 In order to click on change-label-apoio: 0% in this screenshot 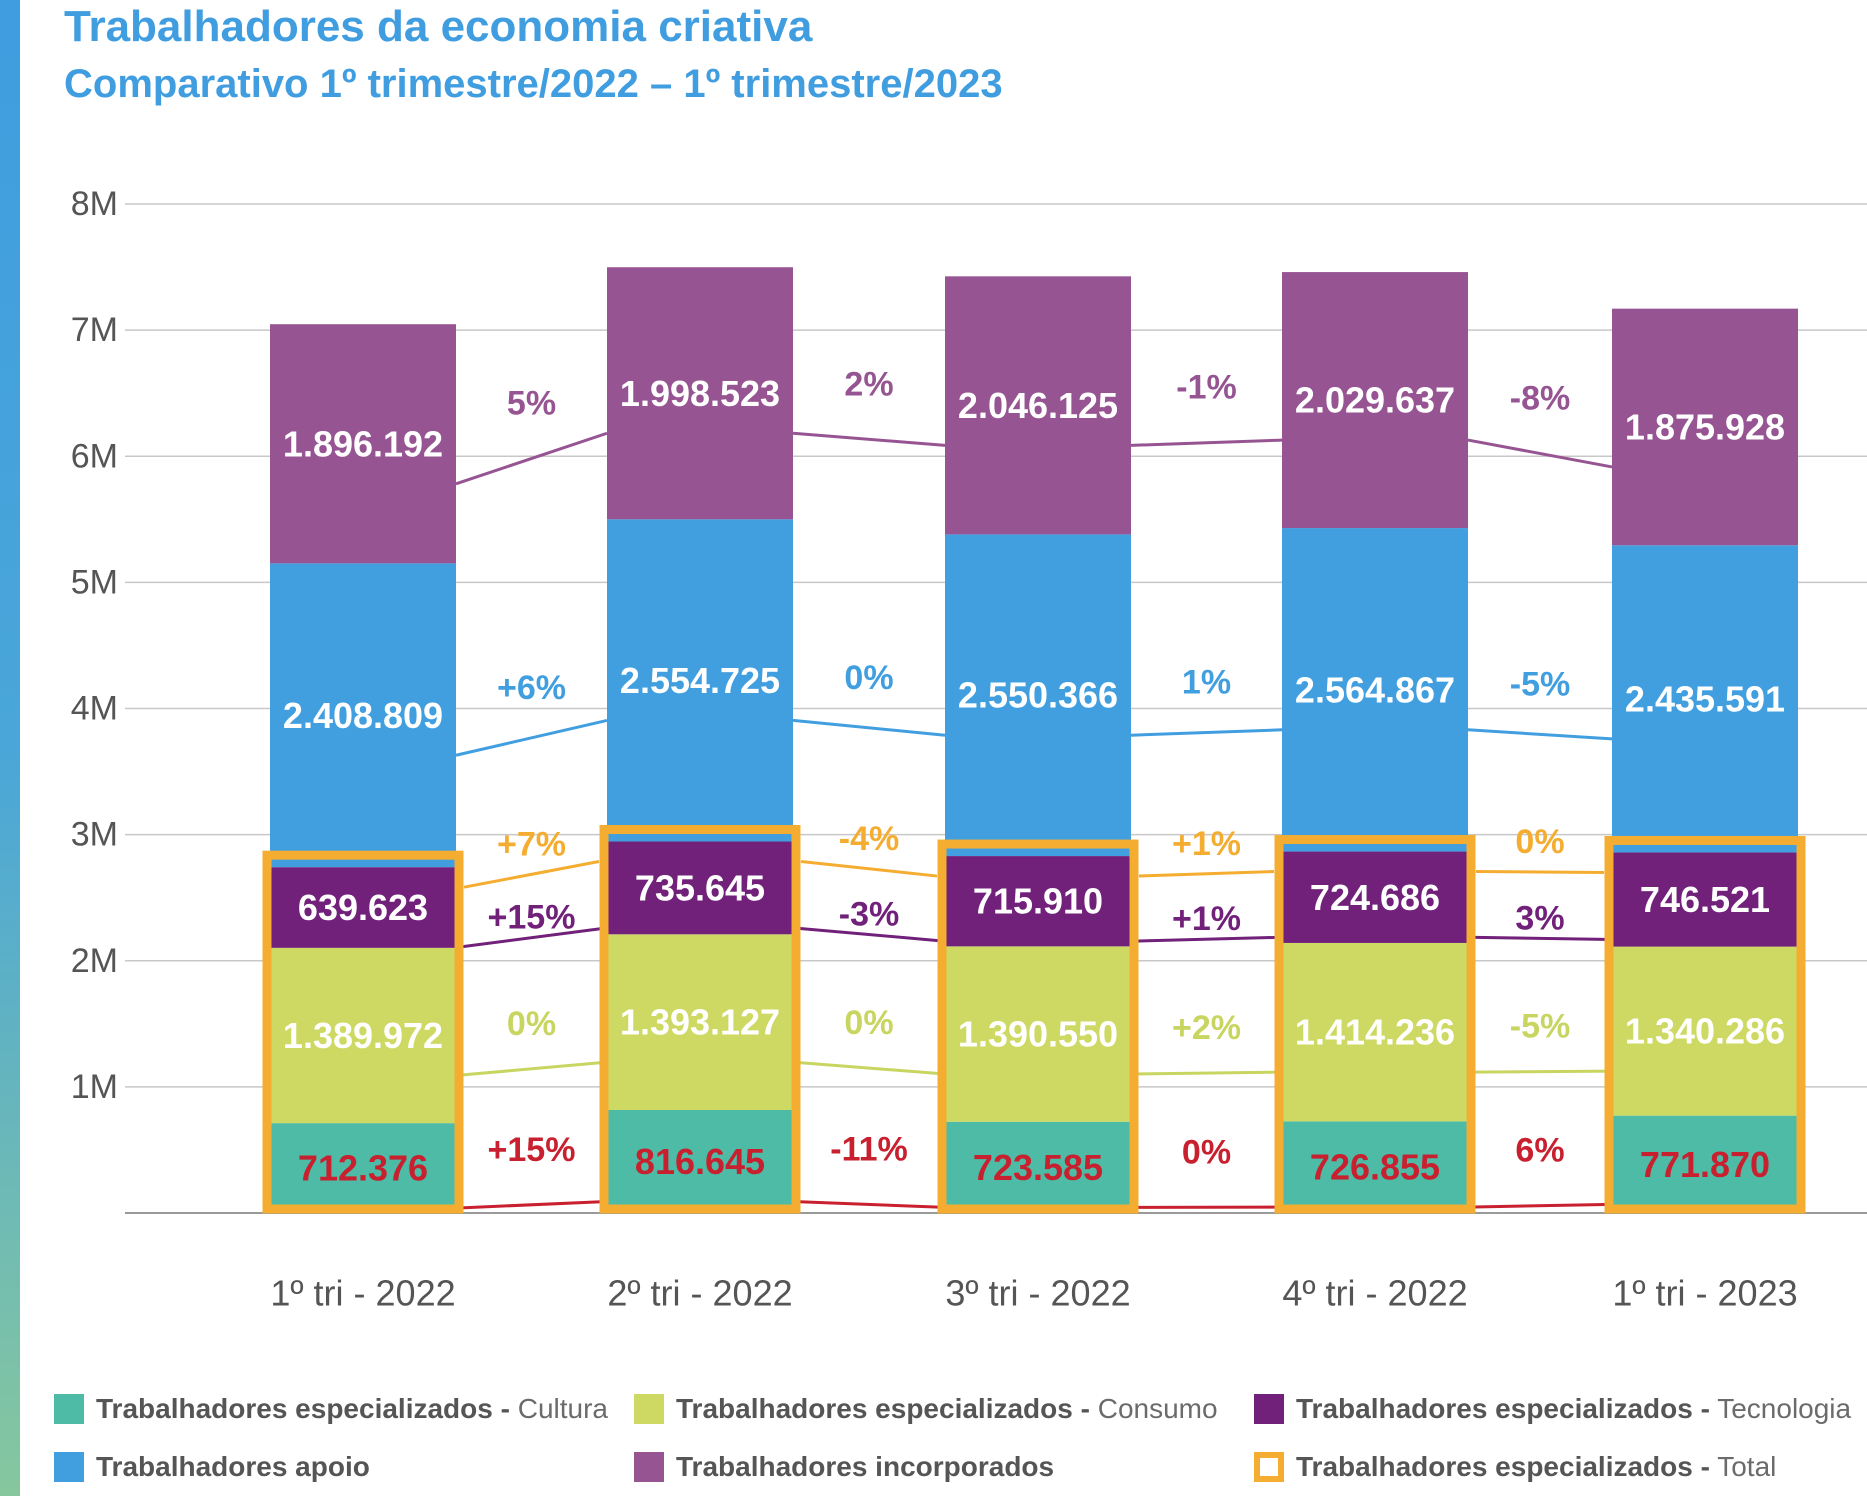, I will do `click(868, 678)`.